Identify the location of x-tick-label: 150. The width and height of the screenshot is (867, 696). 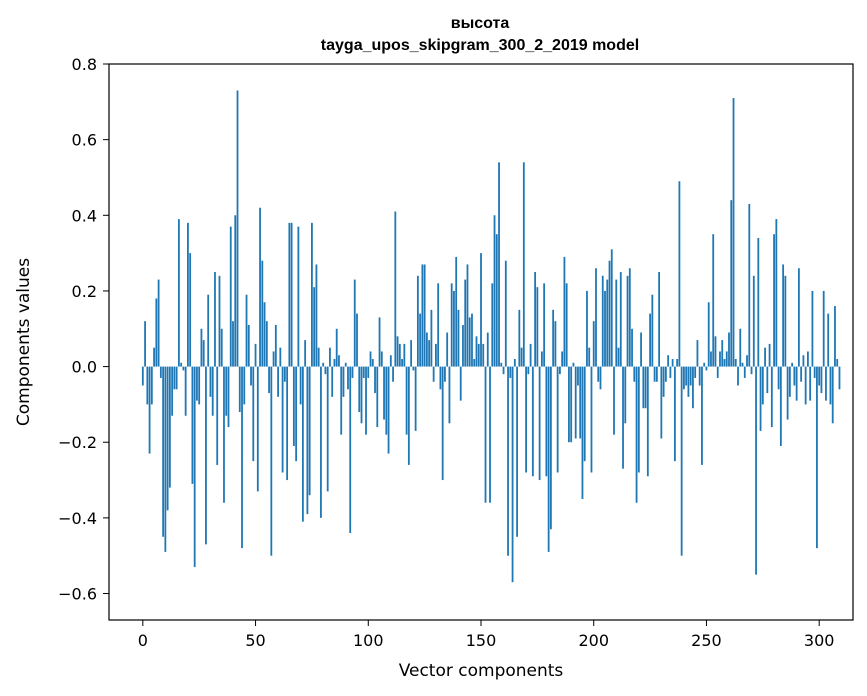
(481, 640).